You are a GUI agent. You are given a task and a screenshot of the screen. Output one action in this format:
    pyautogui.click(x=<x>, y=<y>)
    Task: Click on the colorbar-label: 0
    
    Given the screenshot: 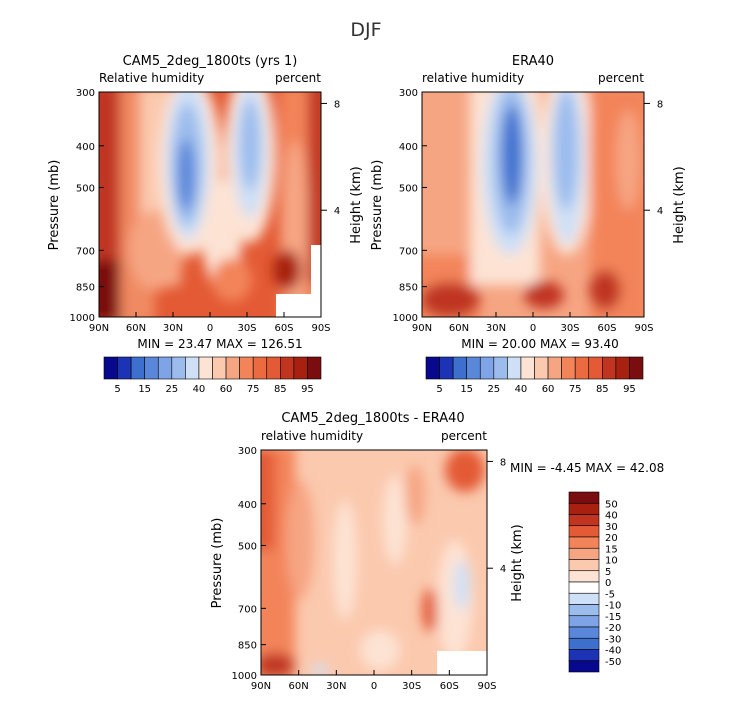 What is the action you would take?
    pyautogui.click(x=608, y=583)
    